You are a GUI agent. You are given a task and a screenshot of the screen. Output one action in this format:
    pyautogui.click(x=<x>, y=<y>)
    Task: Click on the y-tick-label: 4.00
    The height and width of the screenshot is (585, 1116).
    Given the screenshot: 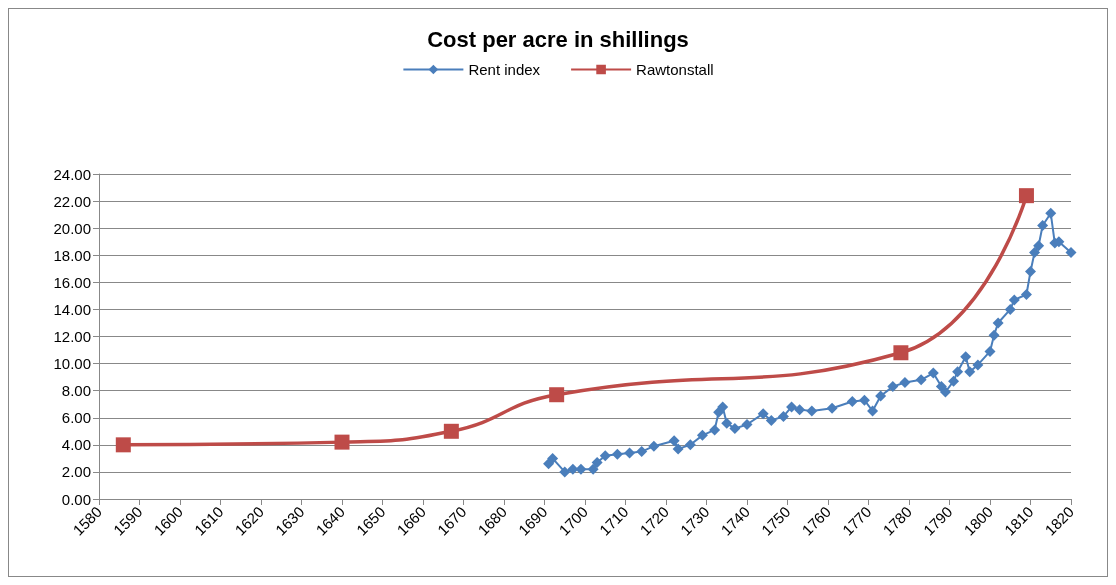 What is the action you would take?
    pyautogui.click(x=76, y=445)
    